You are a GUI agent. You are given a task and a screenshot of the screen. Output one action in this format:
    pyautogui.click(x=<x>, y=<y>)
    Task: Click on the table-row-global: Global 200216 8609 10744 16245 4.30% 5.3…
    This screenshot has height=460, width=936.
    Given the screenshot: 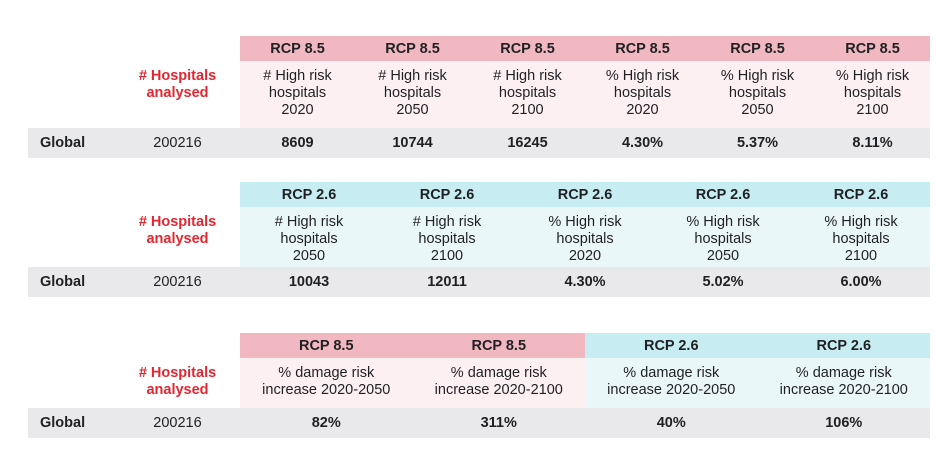 What is the action you would take?
    pyautogui.click(x=465, y=143)
    